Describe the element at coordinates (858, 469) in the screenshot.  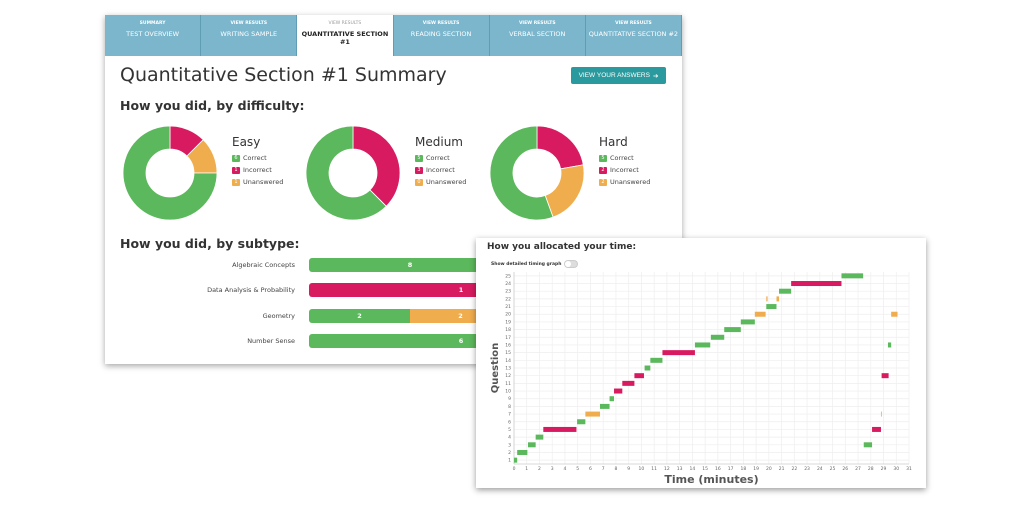
I see `x-tick-label: 27` at that location.